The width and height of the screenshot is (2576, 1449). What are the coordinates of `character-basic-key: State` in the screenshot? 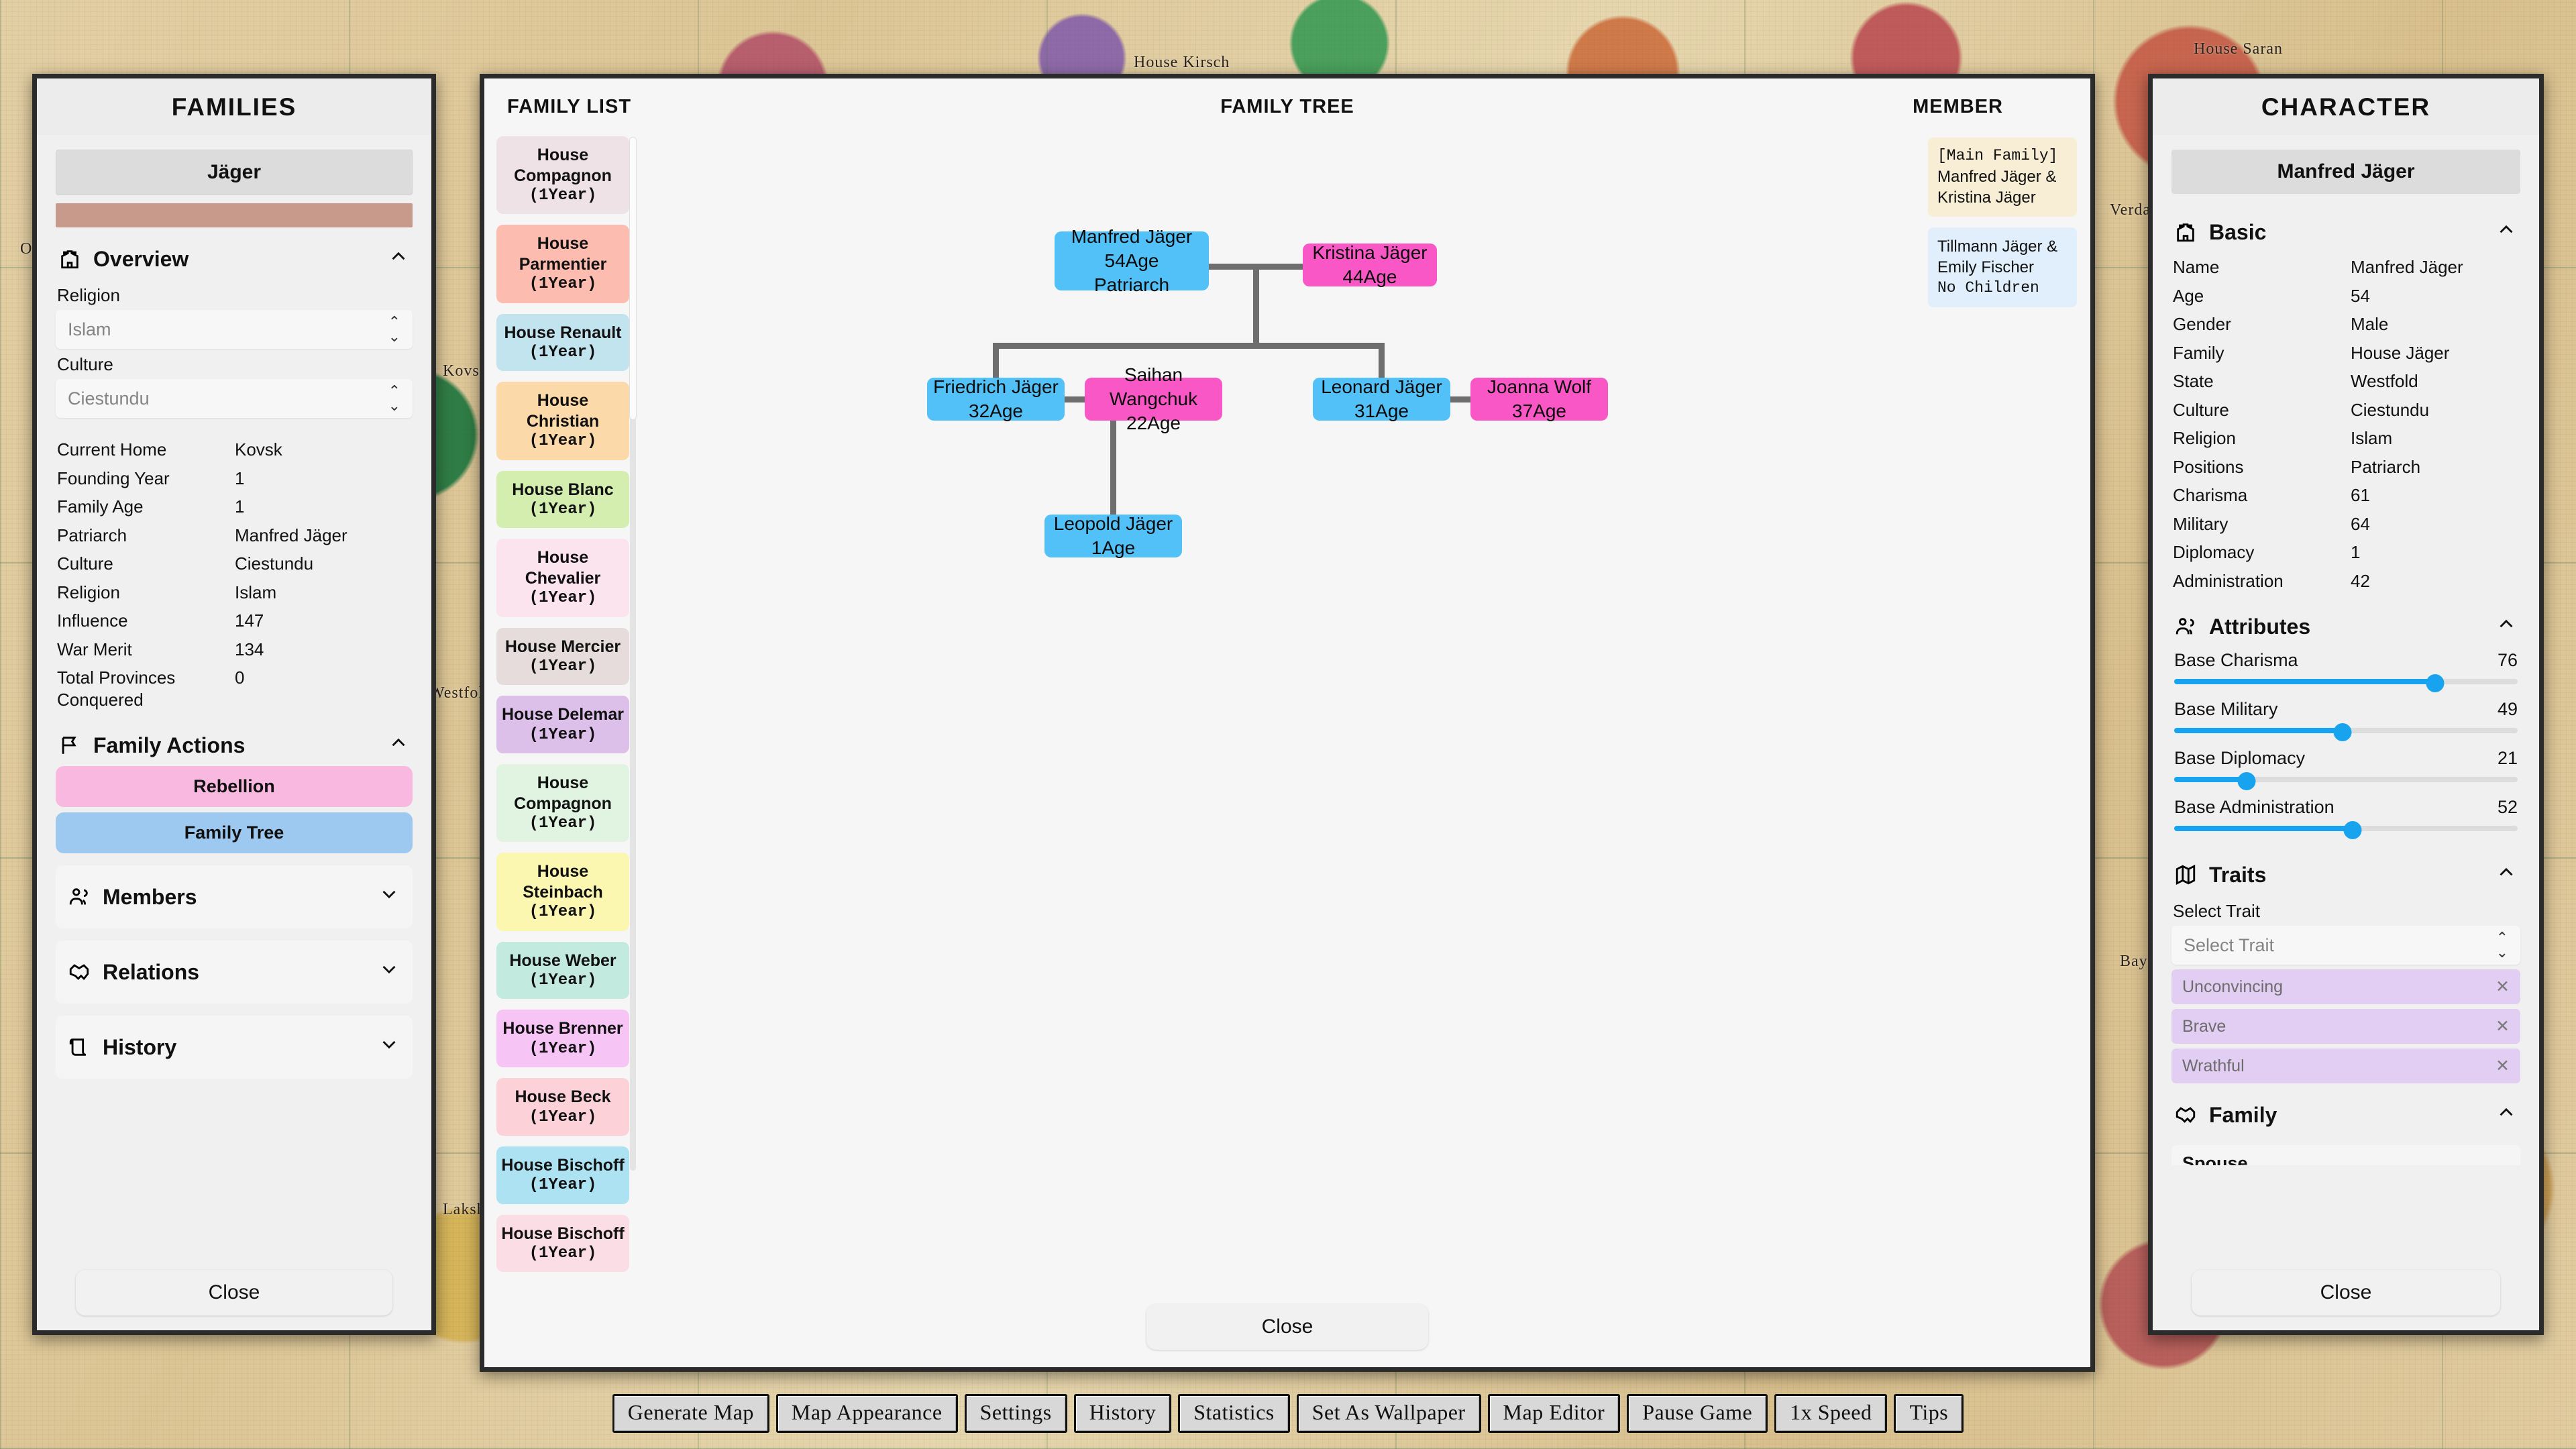 It's located at (2193, 381).